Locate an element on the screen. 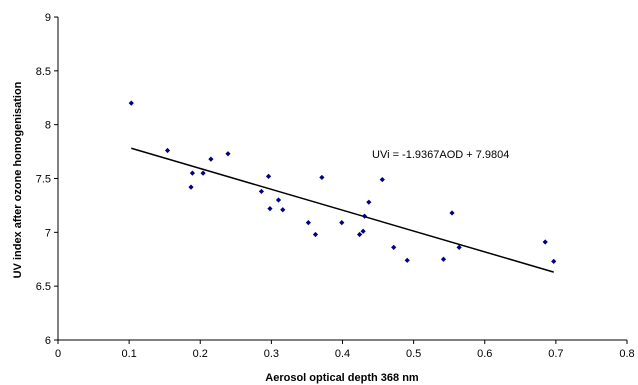  x-tick-label: 0.3 is located at coordinates (271, 354).